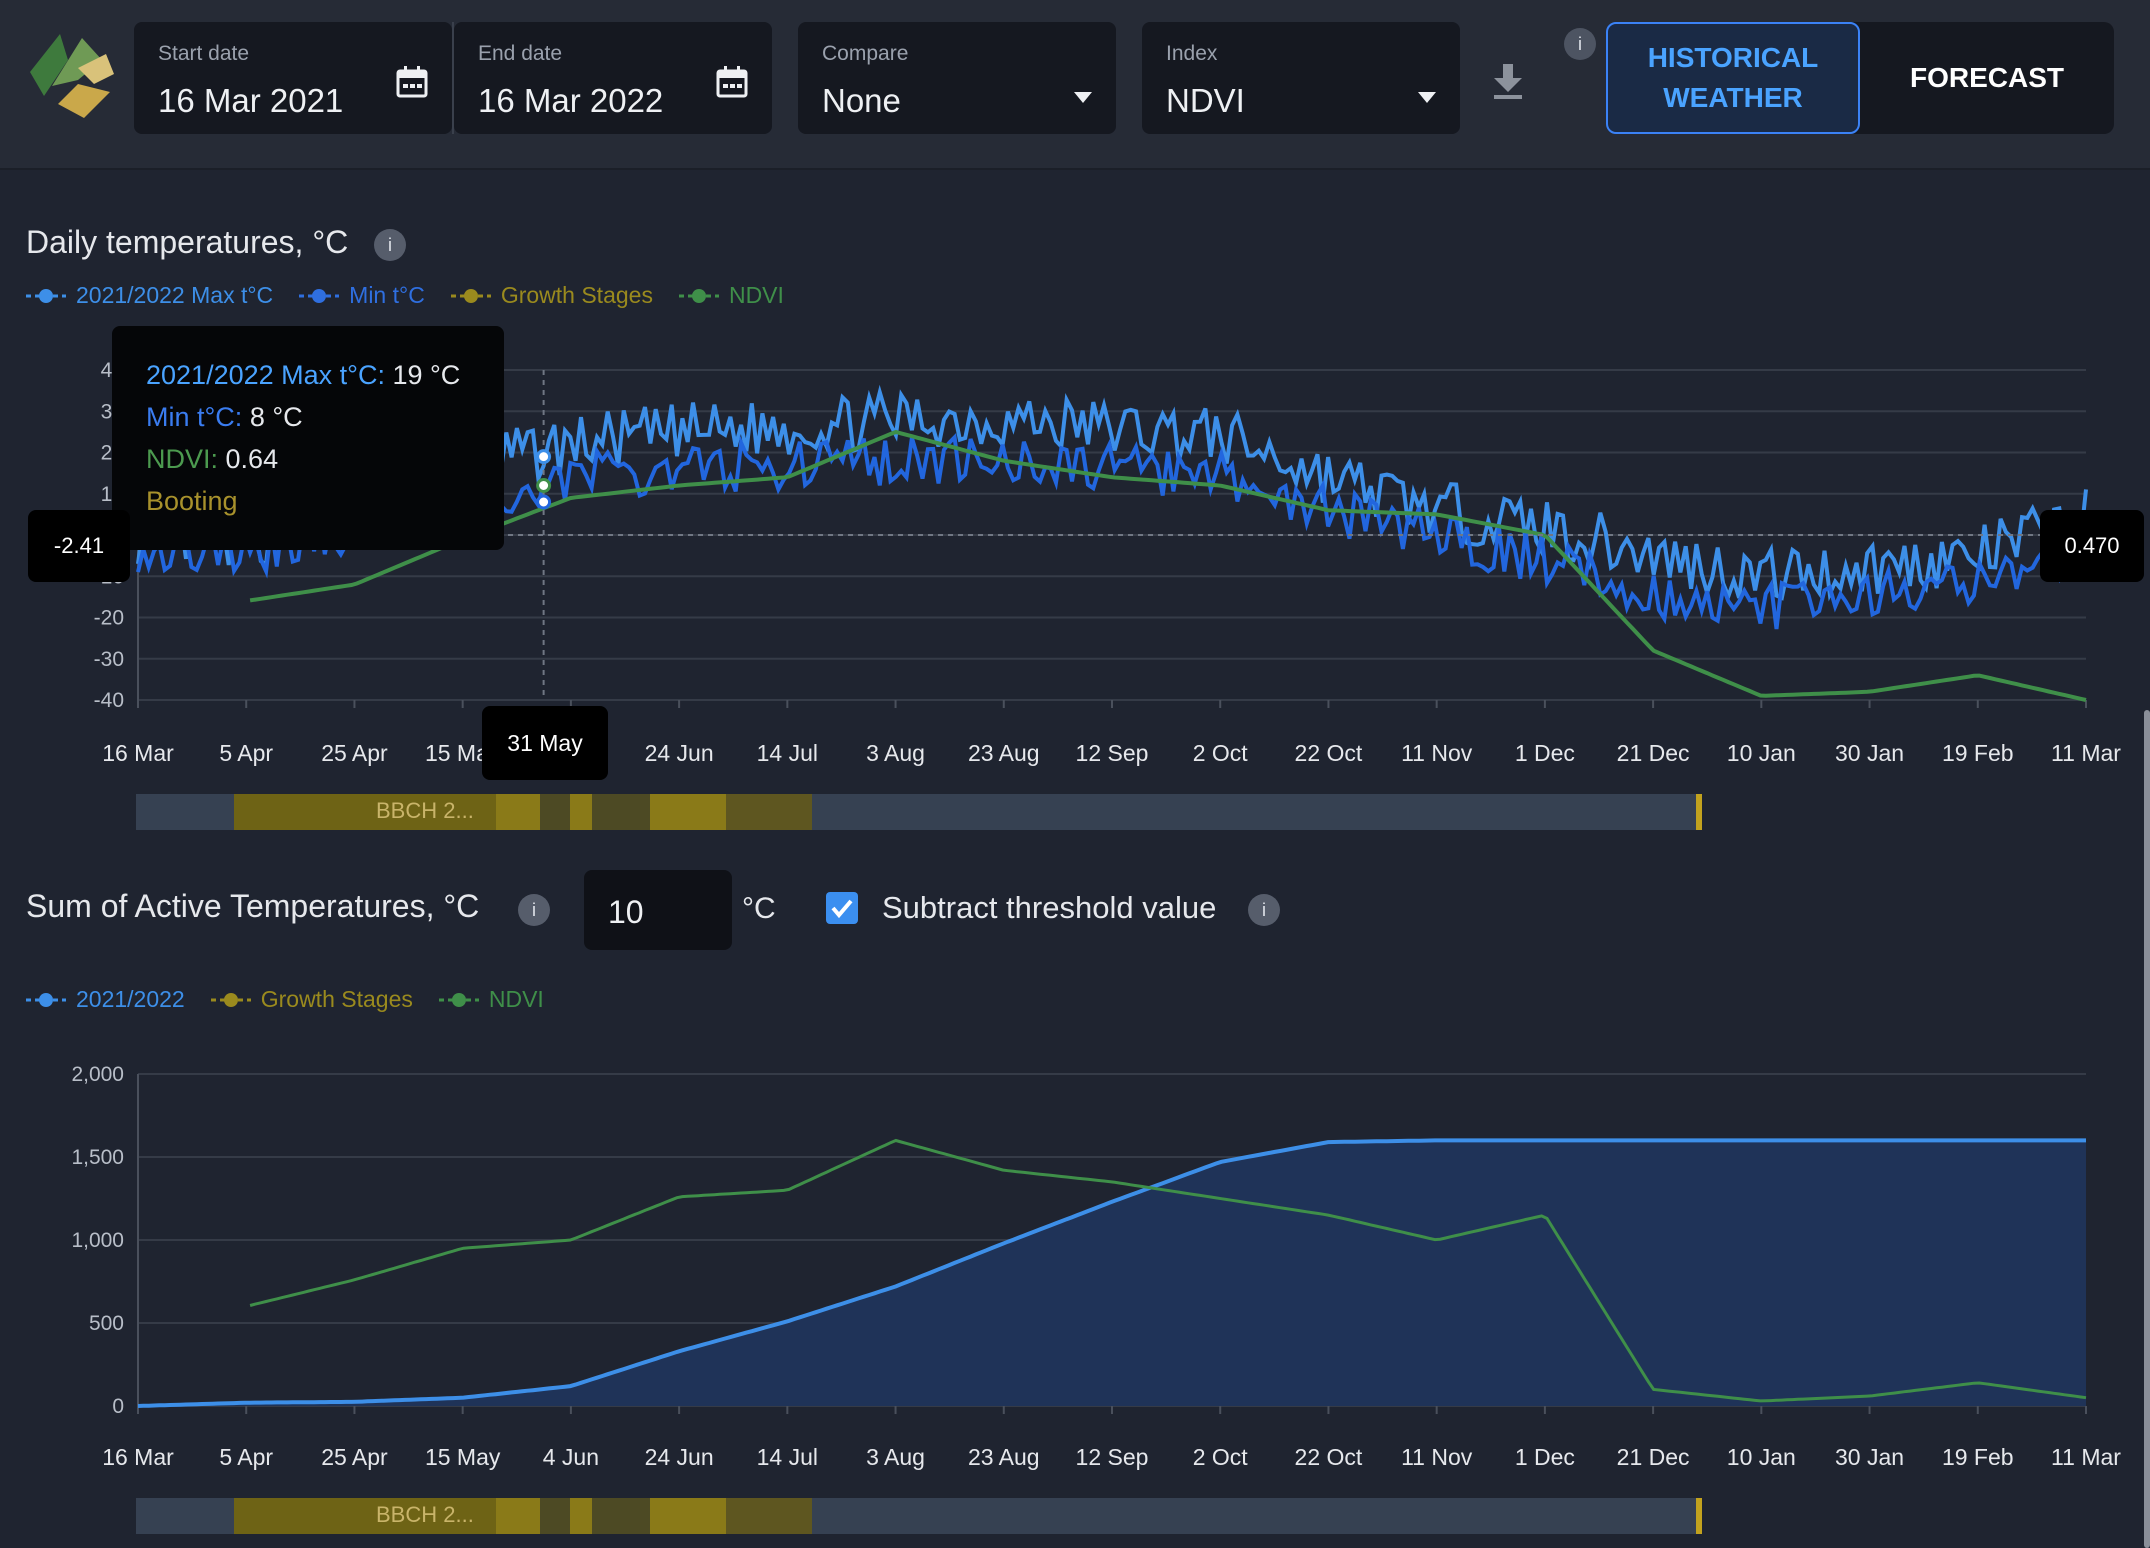  I want to click on threshold-unit: °C, so click(759, 908).